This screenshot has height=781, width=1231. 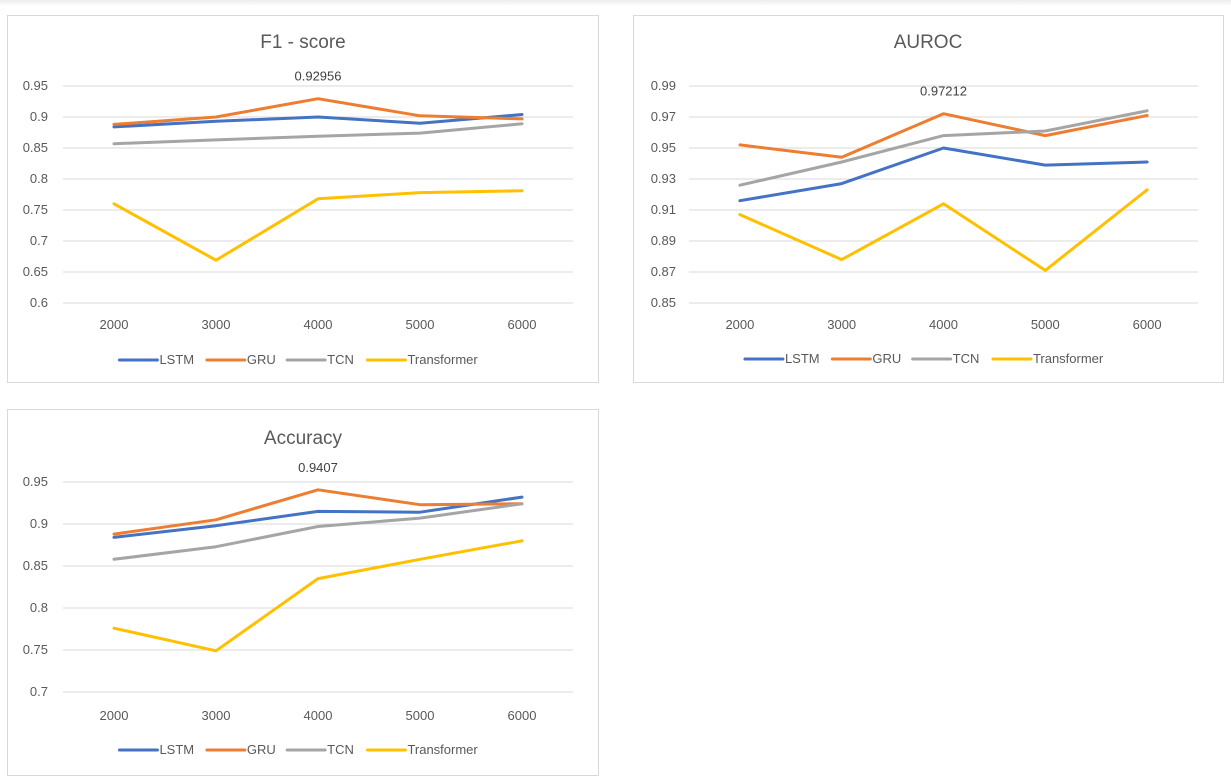 What do you see at coordinates (663, 240) in the screenshot?
I see `y-tick-label: 0.89` at bounding box center [663, 240].